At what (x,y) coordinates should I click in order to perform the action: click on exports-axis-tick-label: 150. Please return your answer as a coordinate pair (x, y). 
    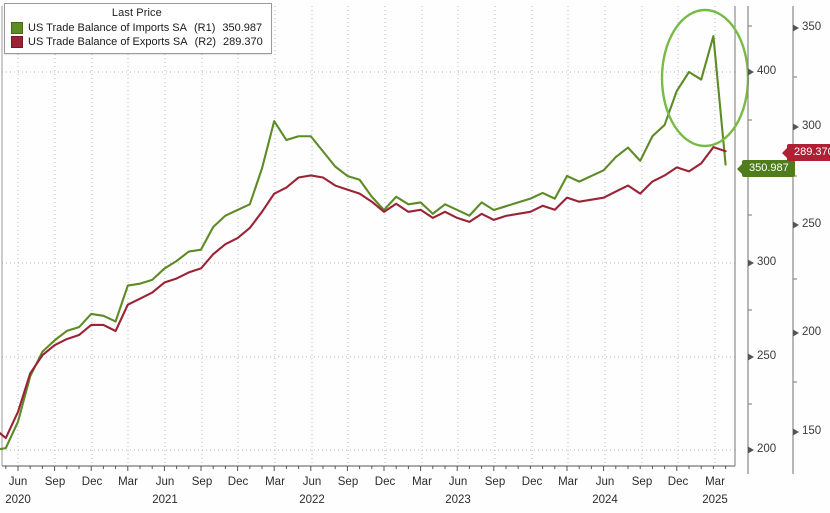
    Looking at the image, I should click on (812, 431).